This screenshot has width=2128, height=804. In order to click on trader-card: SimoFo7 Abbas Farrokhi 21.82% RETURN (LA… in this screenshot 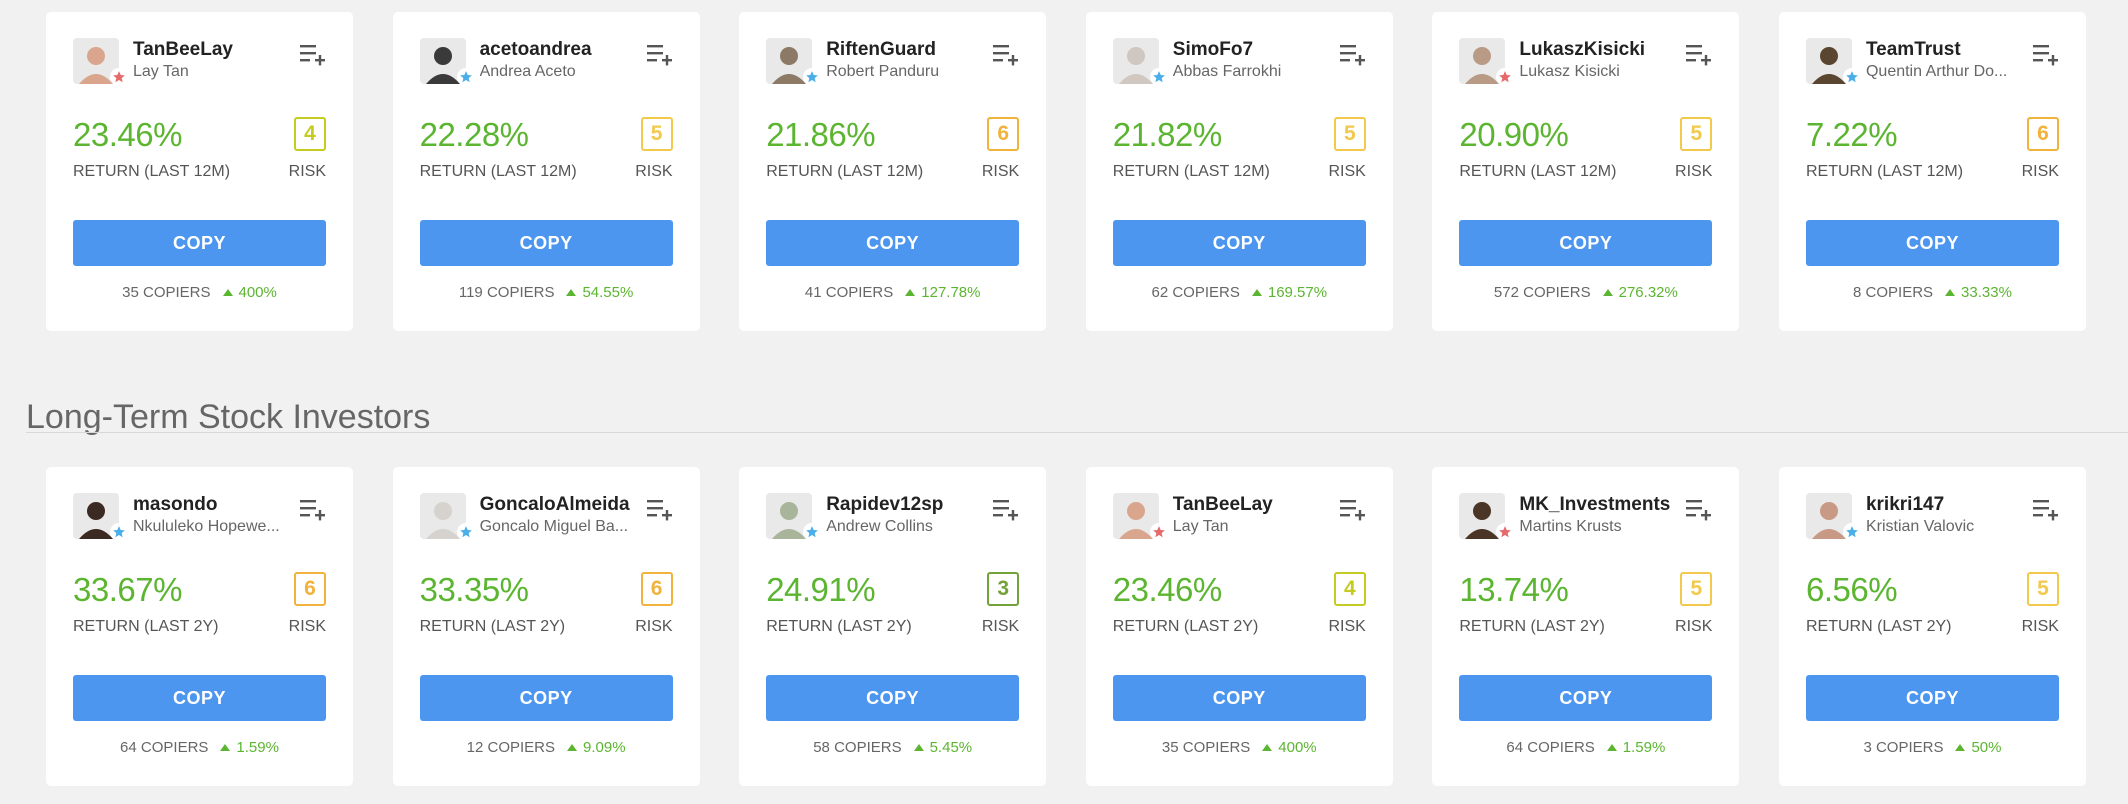, I will do `click(1239, 171)`.